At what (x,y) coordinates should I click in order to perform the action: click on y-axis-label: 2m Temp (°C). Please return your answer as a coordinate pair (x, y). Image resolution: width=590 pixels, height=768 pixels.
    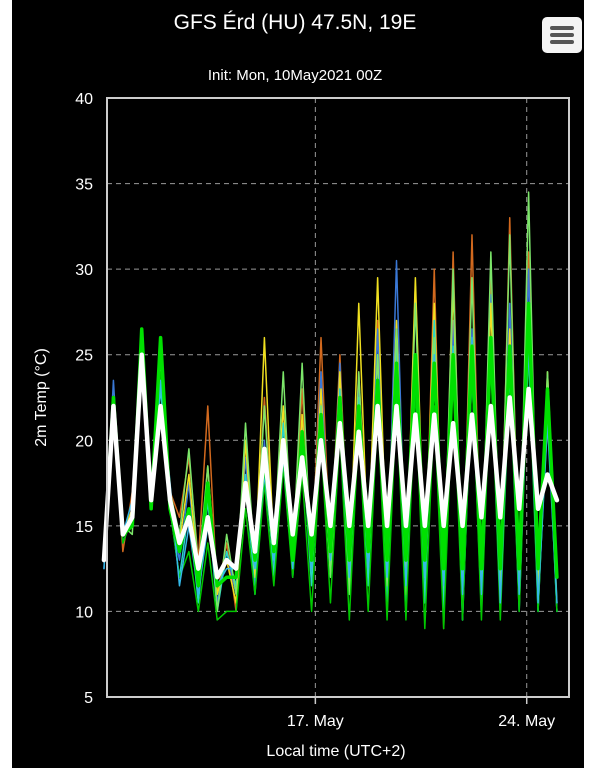
    Looking at the image, I should click on (41, 397).